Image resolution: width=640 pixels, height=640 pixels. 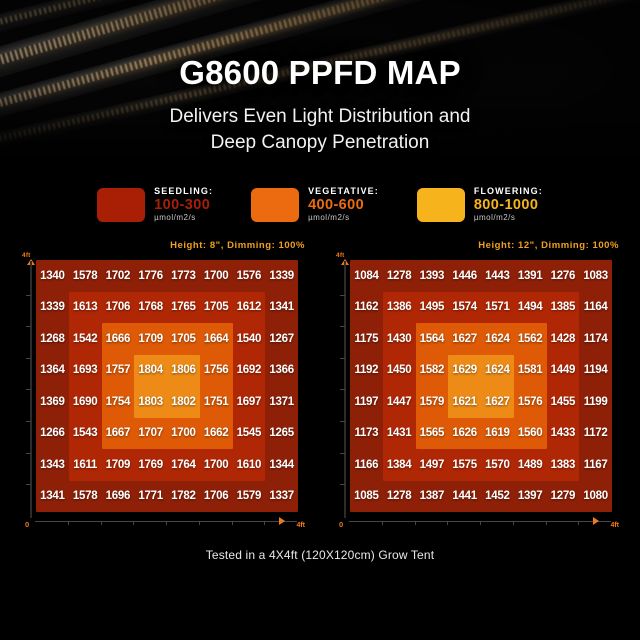 I want to click on ppfd-cell: 1667, so click(x=118, y=433).